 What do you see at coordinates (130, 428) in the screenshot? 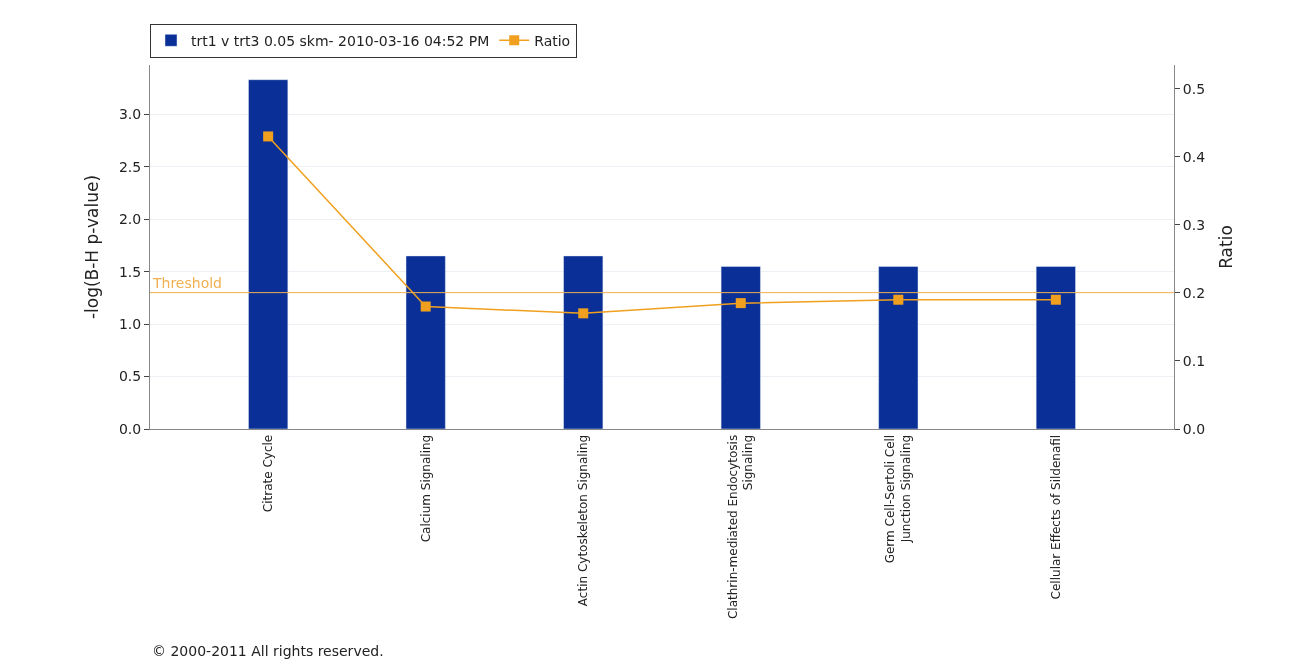
I see `y-tick-label: 0.0` at bounding box center [130, 428].